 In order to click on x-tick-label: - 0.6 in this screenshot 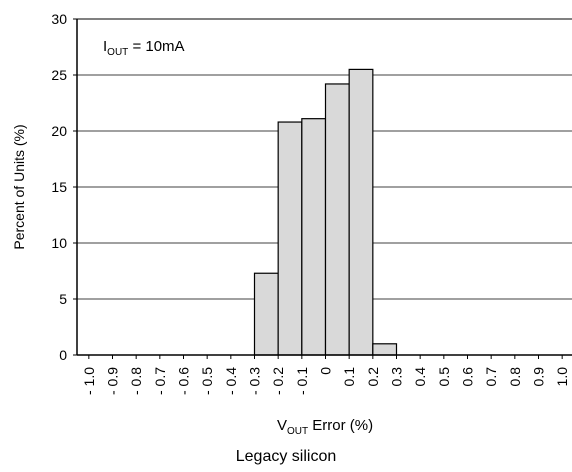, I will do `click(184, 381)`.